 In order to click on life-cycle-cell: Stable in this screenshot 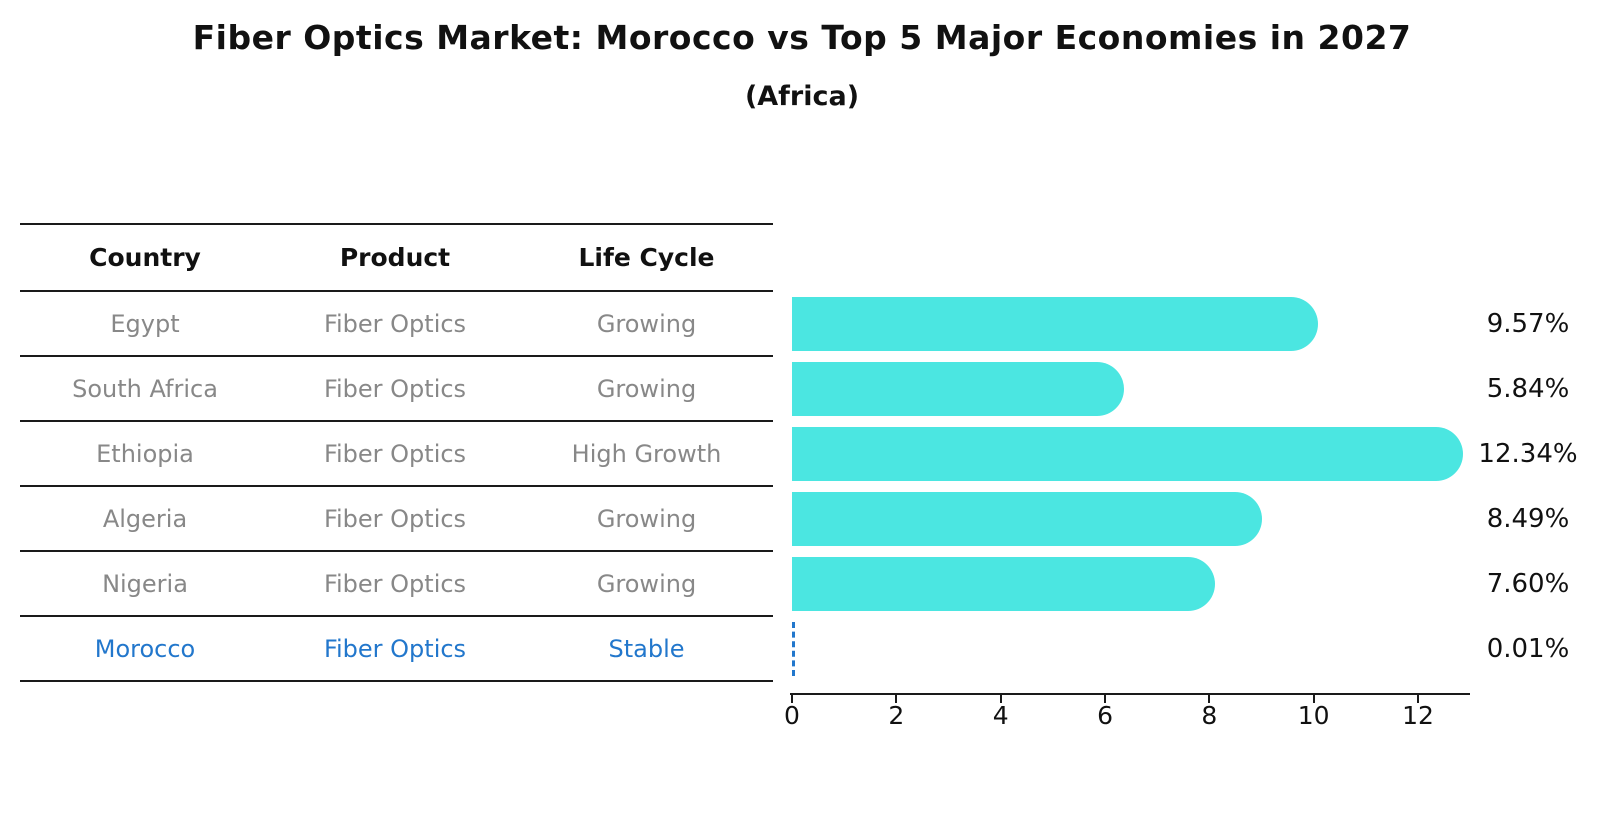, I will do `click(646, 648)`.